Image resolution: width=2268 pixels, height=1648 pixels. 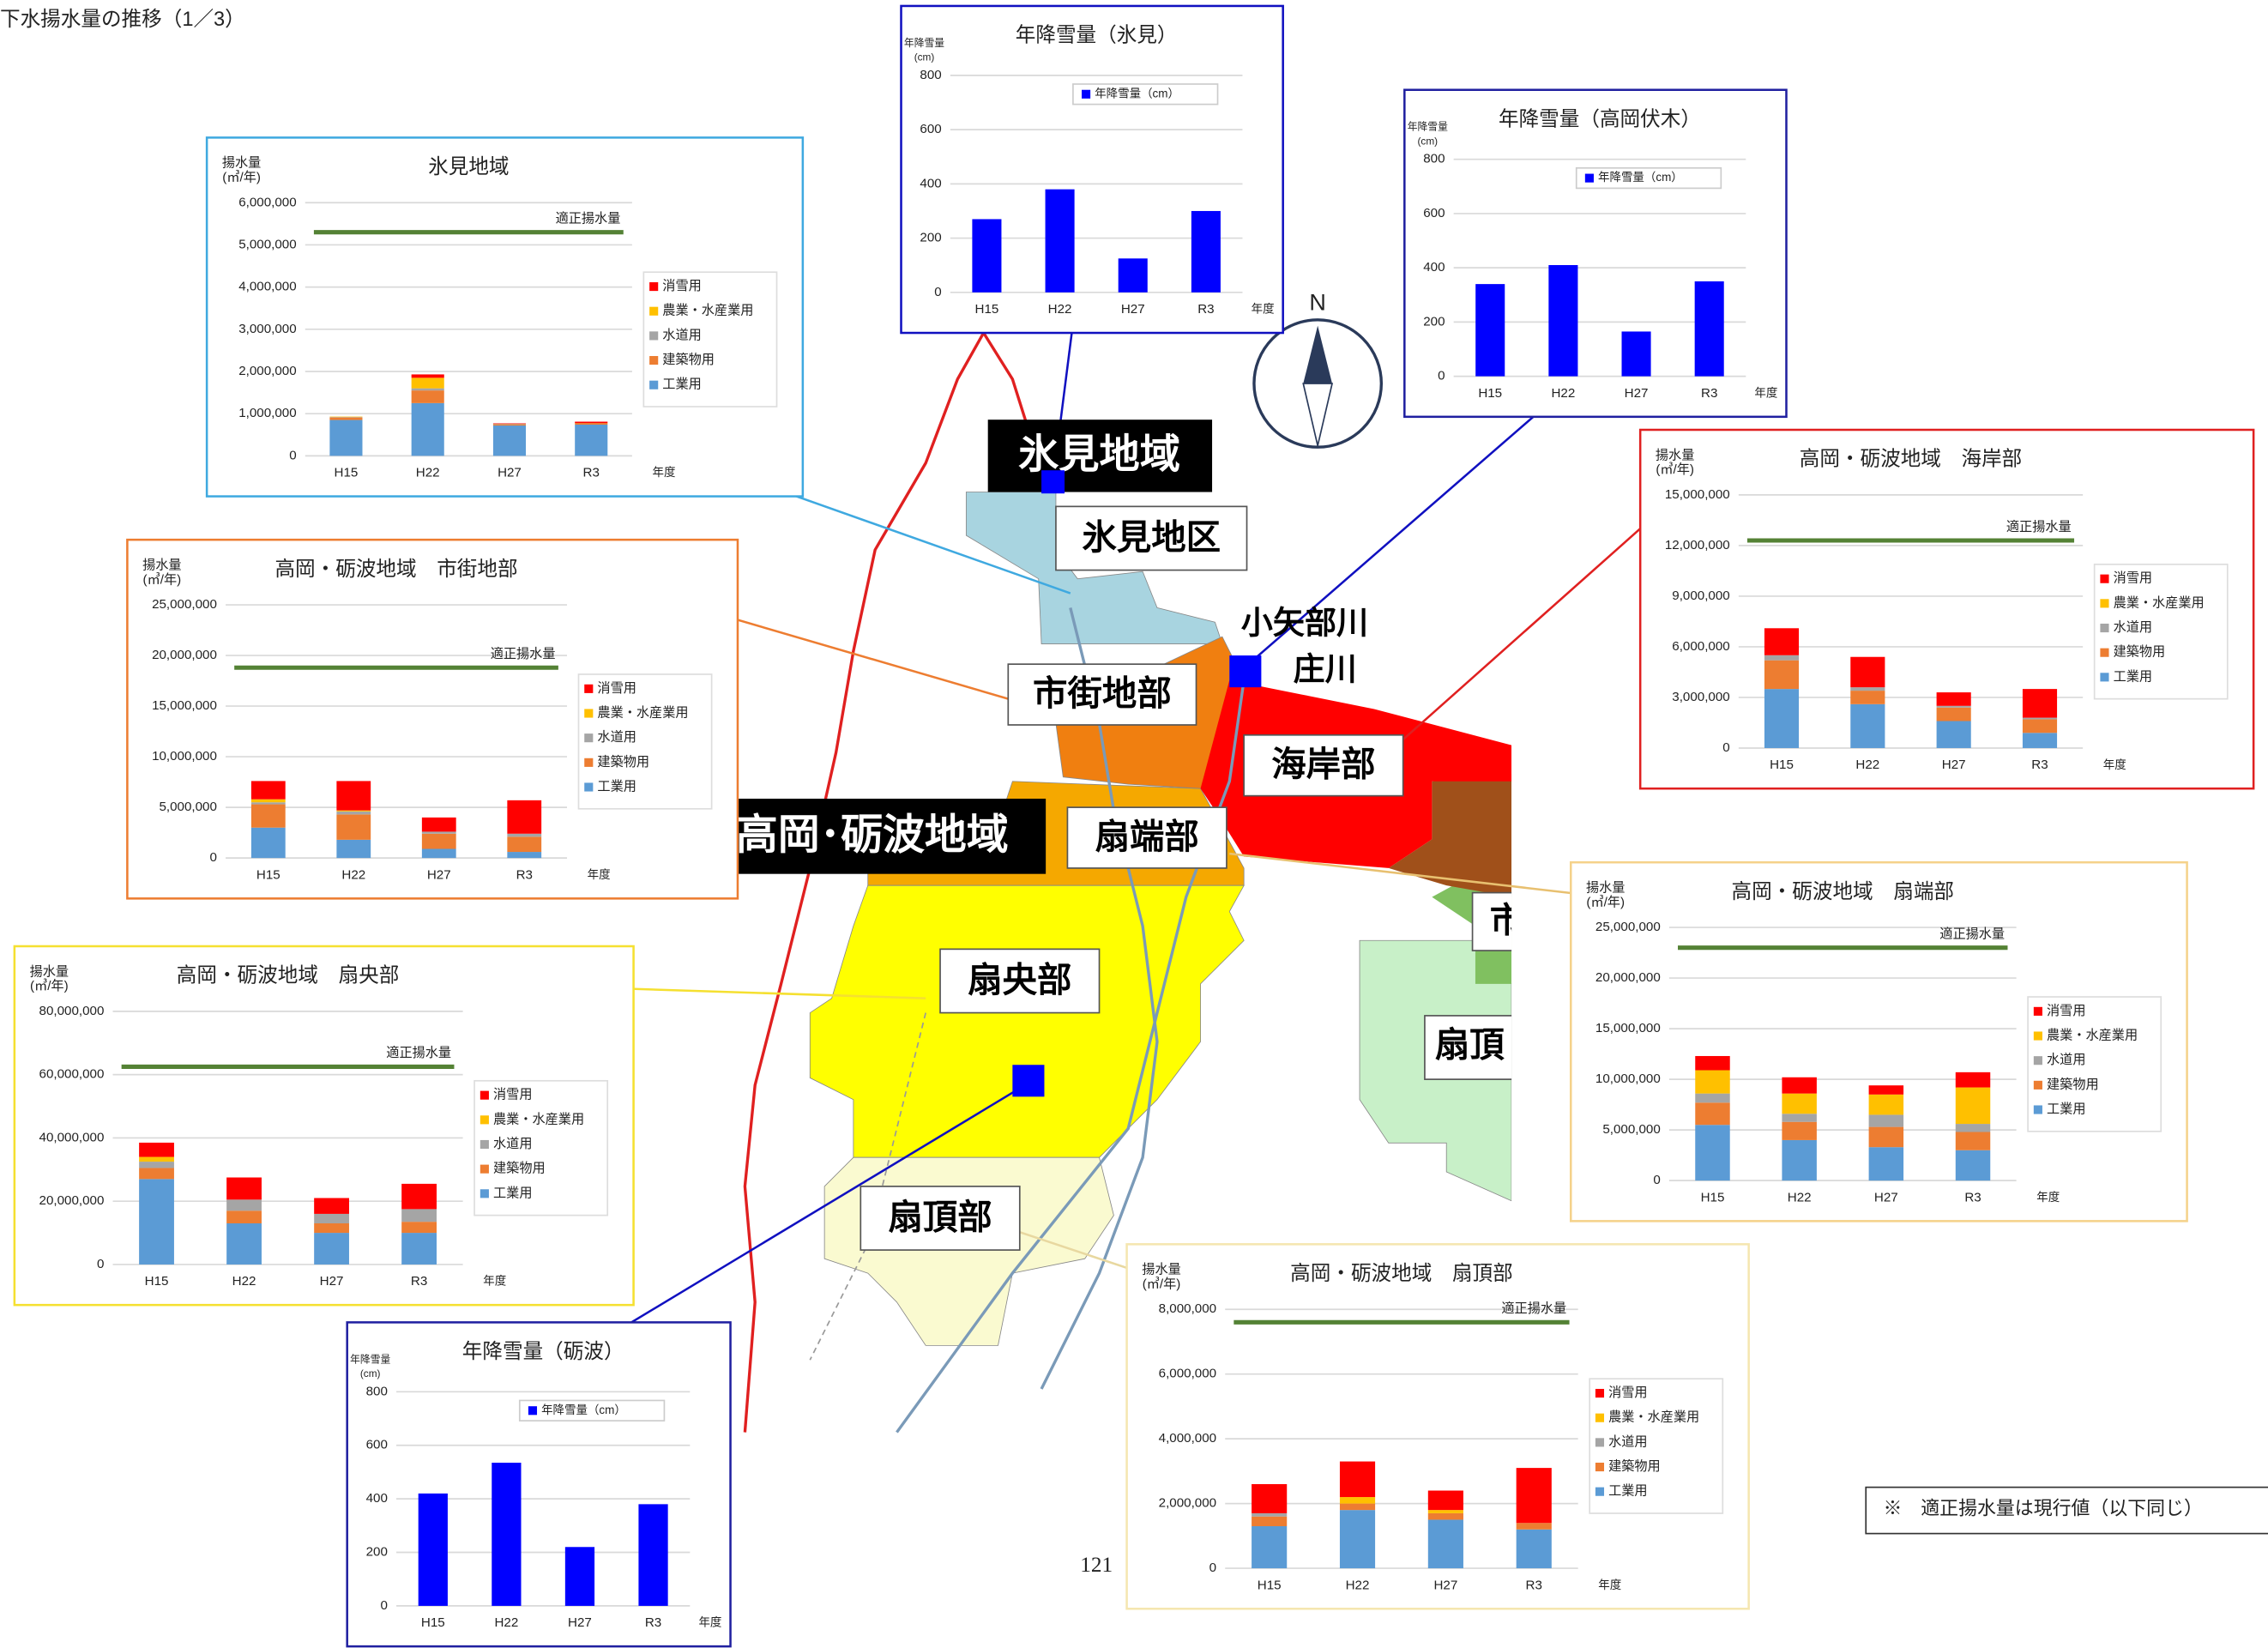 I want to click on note-box, so click(x=2067, y=1510).